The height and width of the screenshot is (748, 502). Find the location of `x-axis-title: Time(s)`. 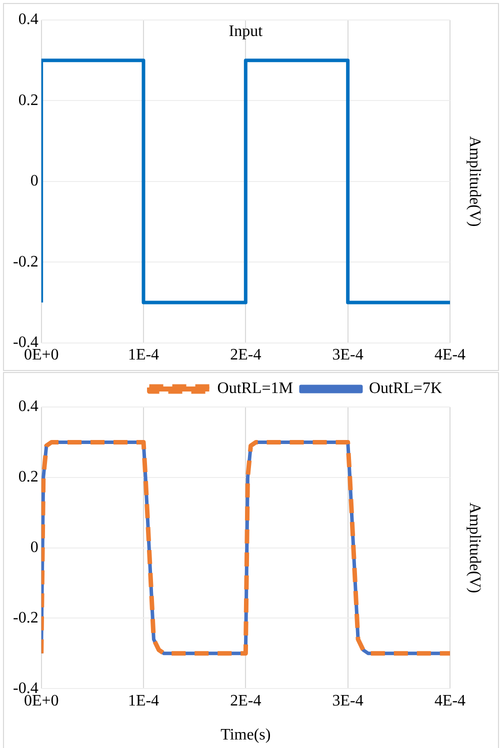

x-axis-title: Time(s) is located at coordinates (245, 735).